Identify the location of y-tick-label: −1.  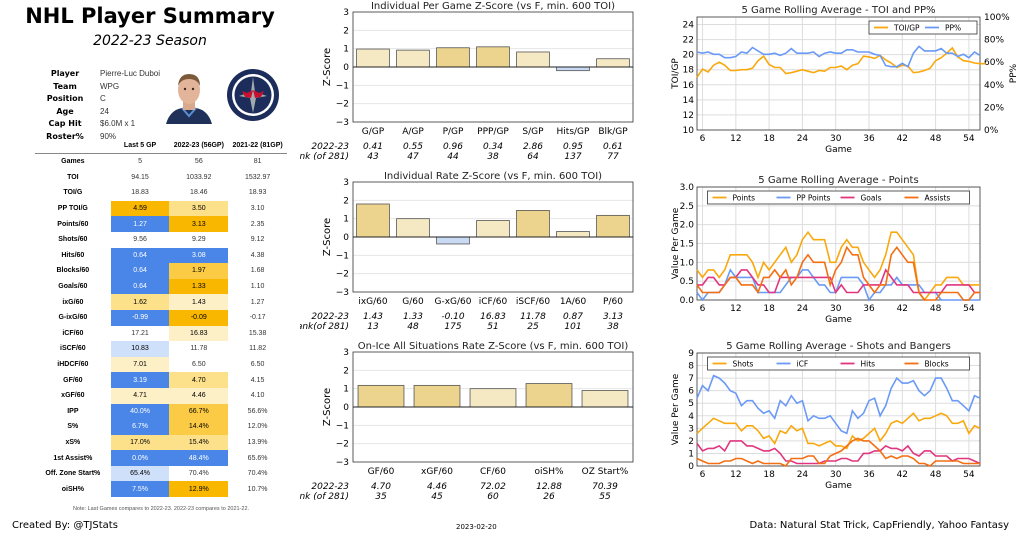
(342, 426).